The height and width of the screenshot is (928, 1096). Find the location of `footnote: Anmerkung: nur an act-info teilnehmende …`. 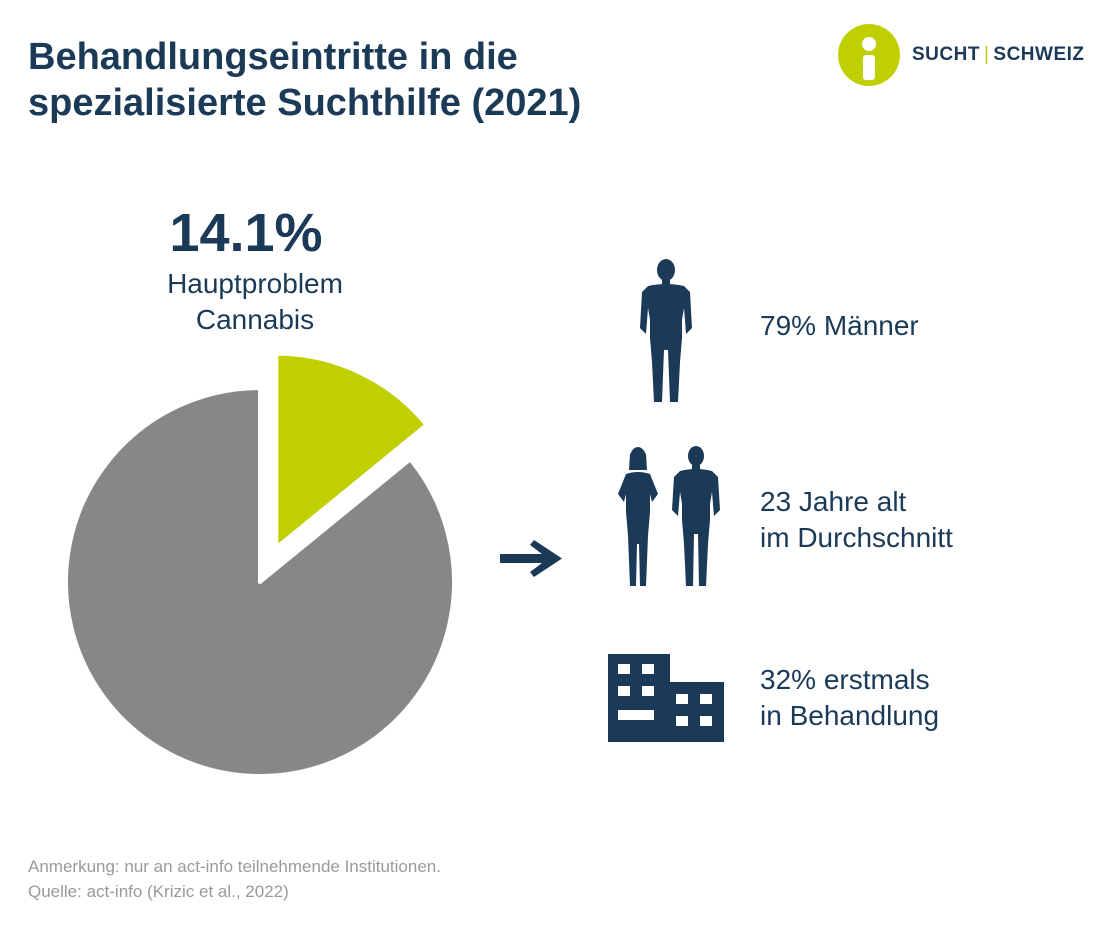

footnote: Anmerkung: nur an act-info teilnehmende … is located at coordinates (234, 879).